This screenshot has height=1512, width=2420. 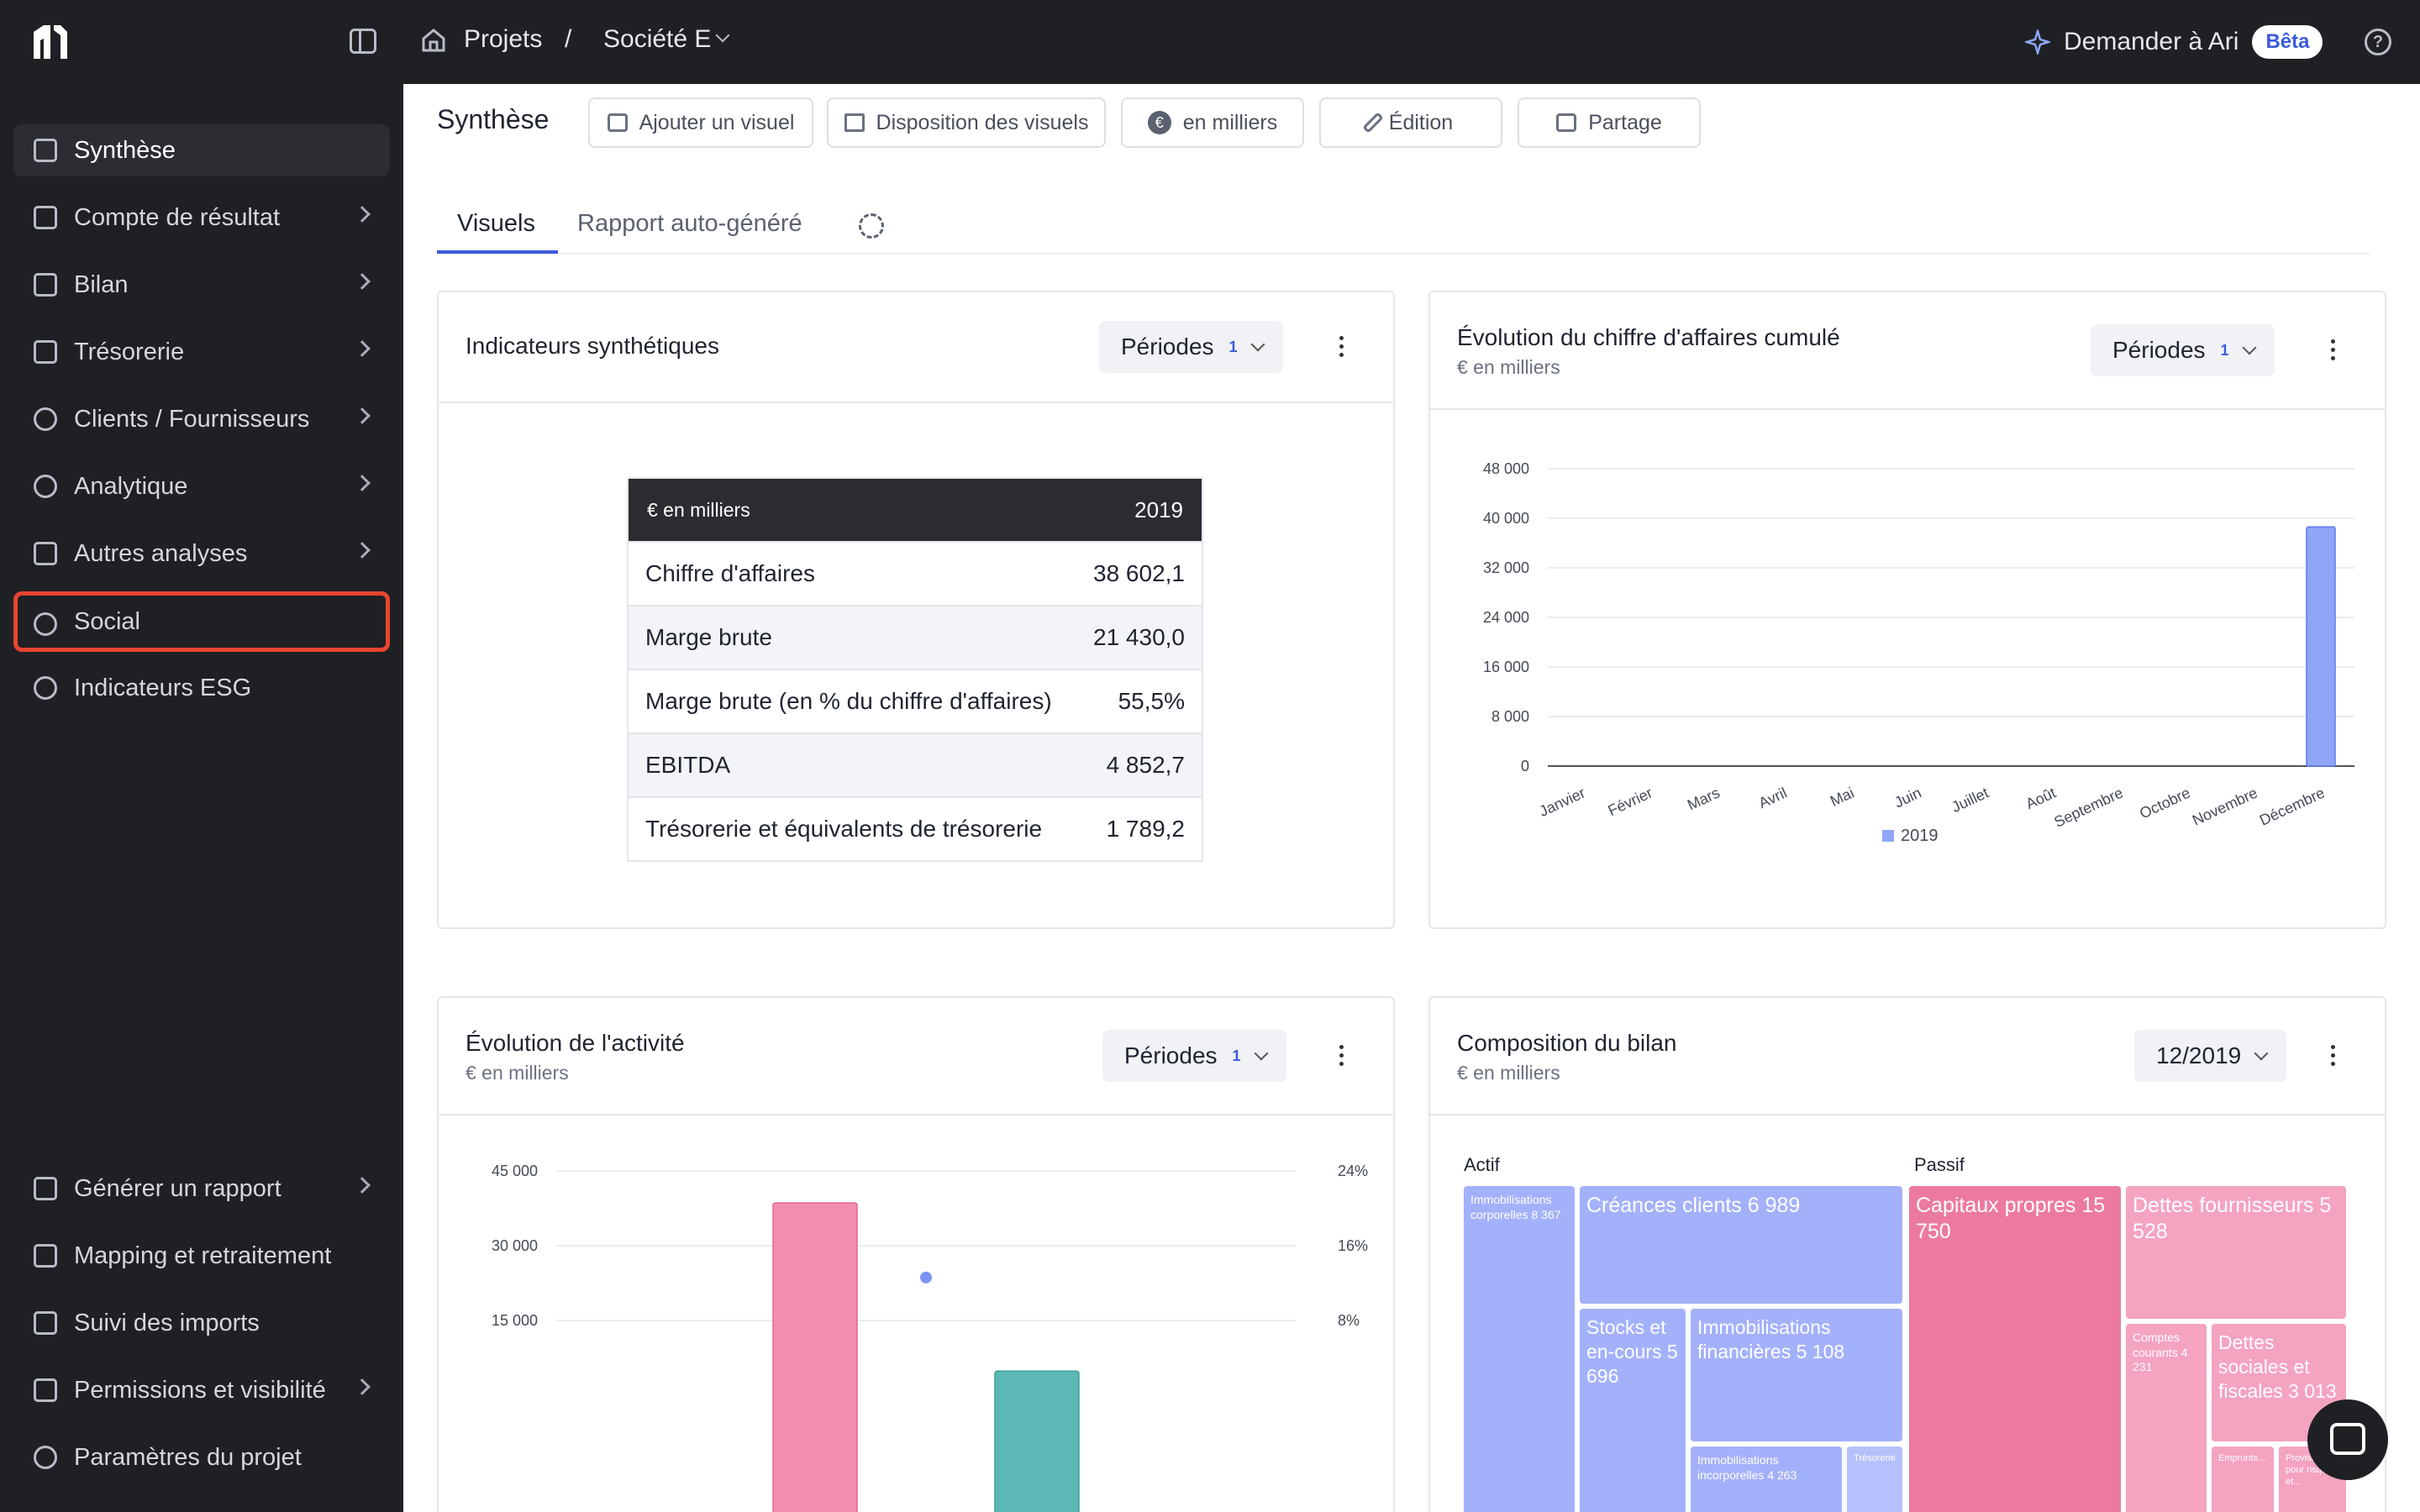 I want to click on sidebar-item-label: Bilan, so click(x=101, y=284).